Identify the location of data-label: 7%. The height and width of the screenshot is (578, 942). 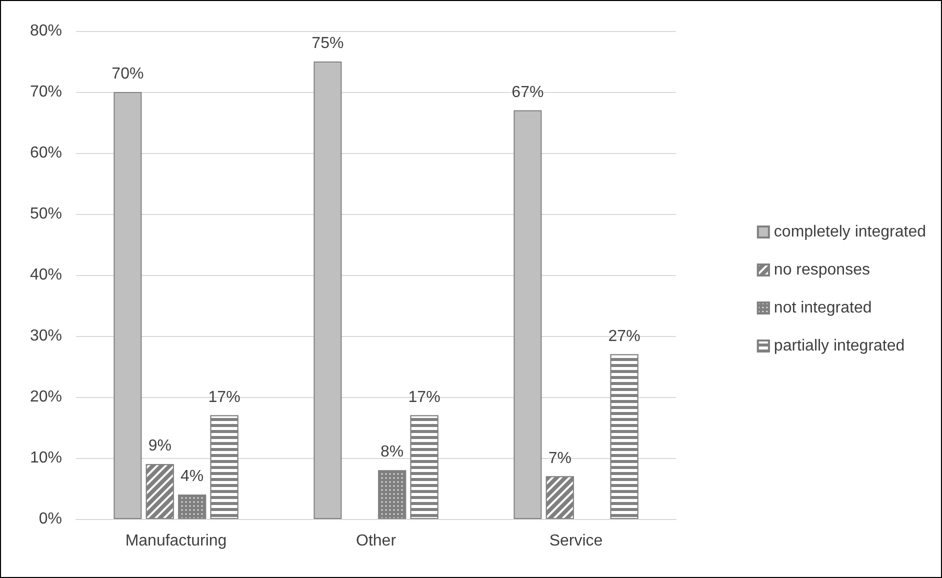
(560, 458).